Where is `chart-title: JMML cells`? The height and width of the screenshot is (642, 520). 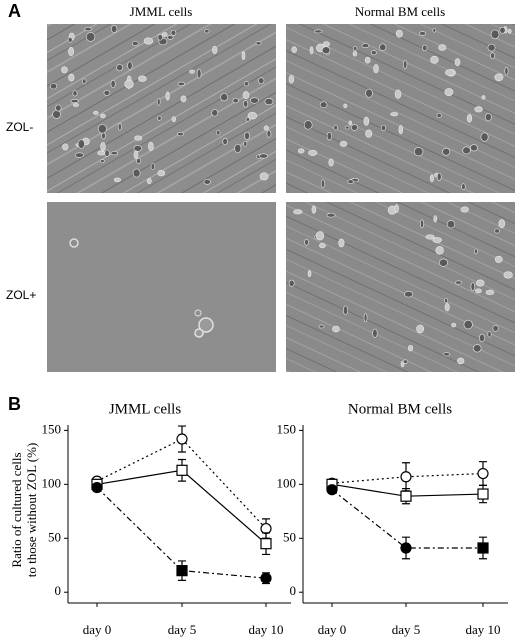 chart-title: JMML cells is located at coordinates (145, 409).